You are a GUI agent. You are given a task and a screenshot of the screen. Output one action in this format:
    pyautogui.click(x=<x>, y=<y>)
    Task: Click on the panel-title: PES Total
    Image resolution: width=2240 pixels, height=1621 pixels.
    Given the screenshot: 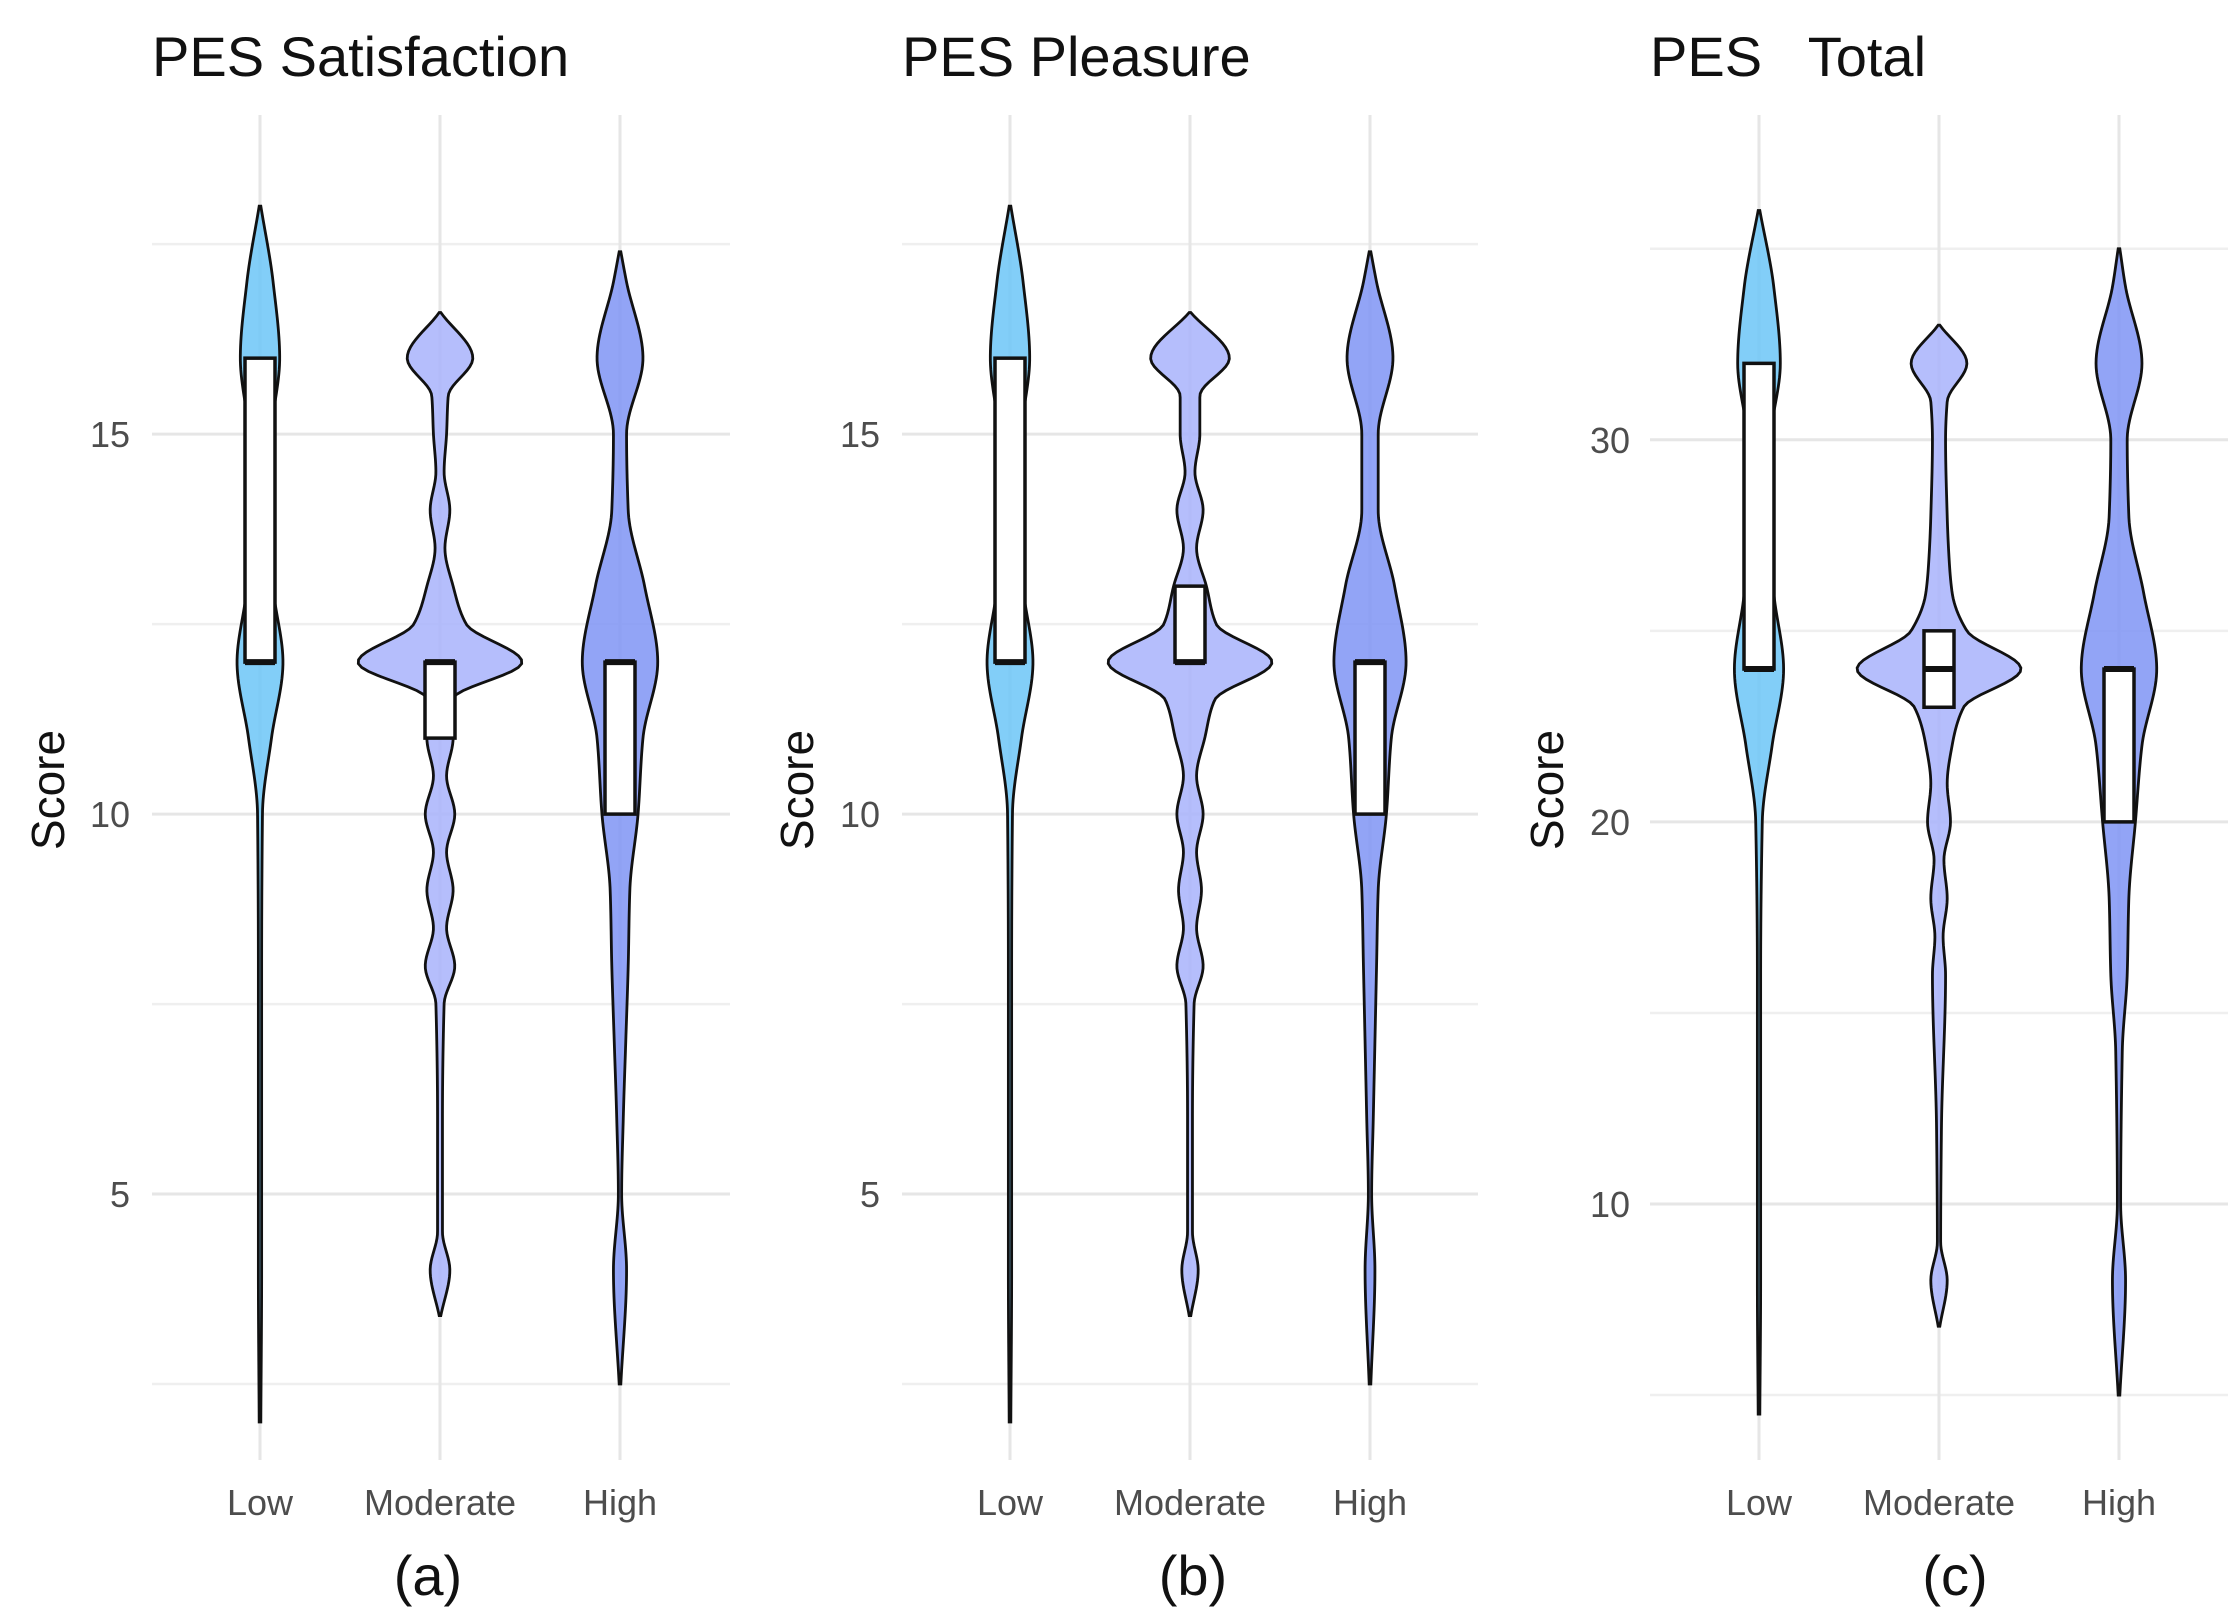 What is the action you would take?
    pyautogui.click(x=1788, y=56)
    